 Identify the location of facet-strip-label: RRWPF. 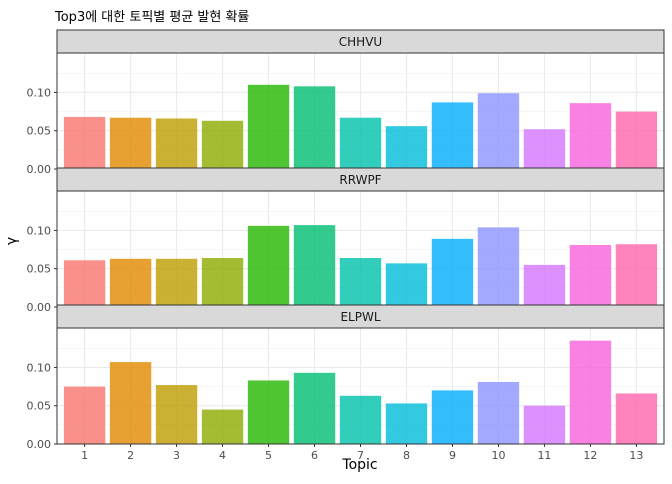
(360, 180).